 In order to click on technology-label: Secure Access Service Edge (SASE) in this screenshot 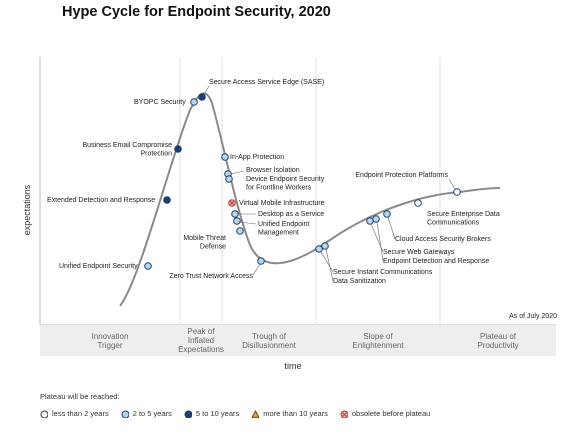, I will do `click(266, 82)`.